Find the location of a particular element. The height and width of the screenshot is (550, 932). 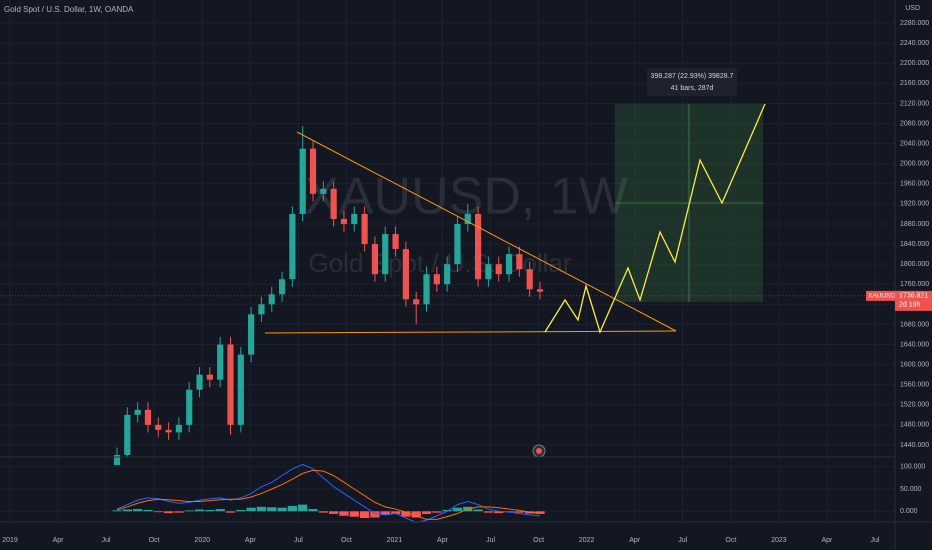

signal-line is located at coordinates (328, 494).